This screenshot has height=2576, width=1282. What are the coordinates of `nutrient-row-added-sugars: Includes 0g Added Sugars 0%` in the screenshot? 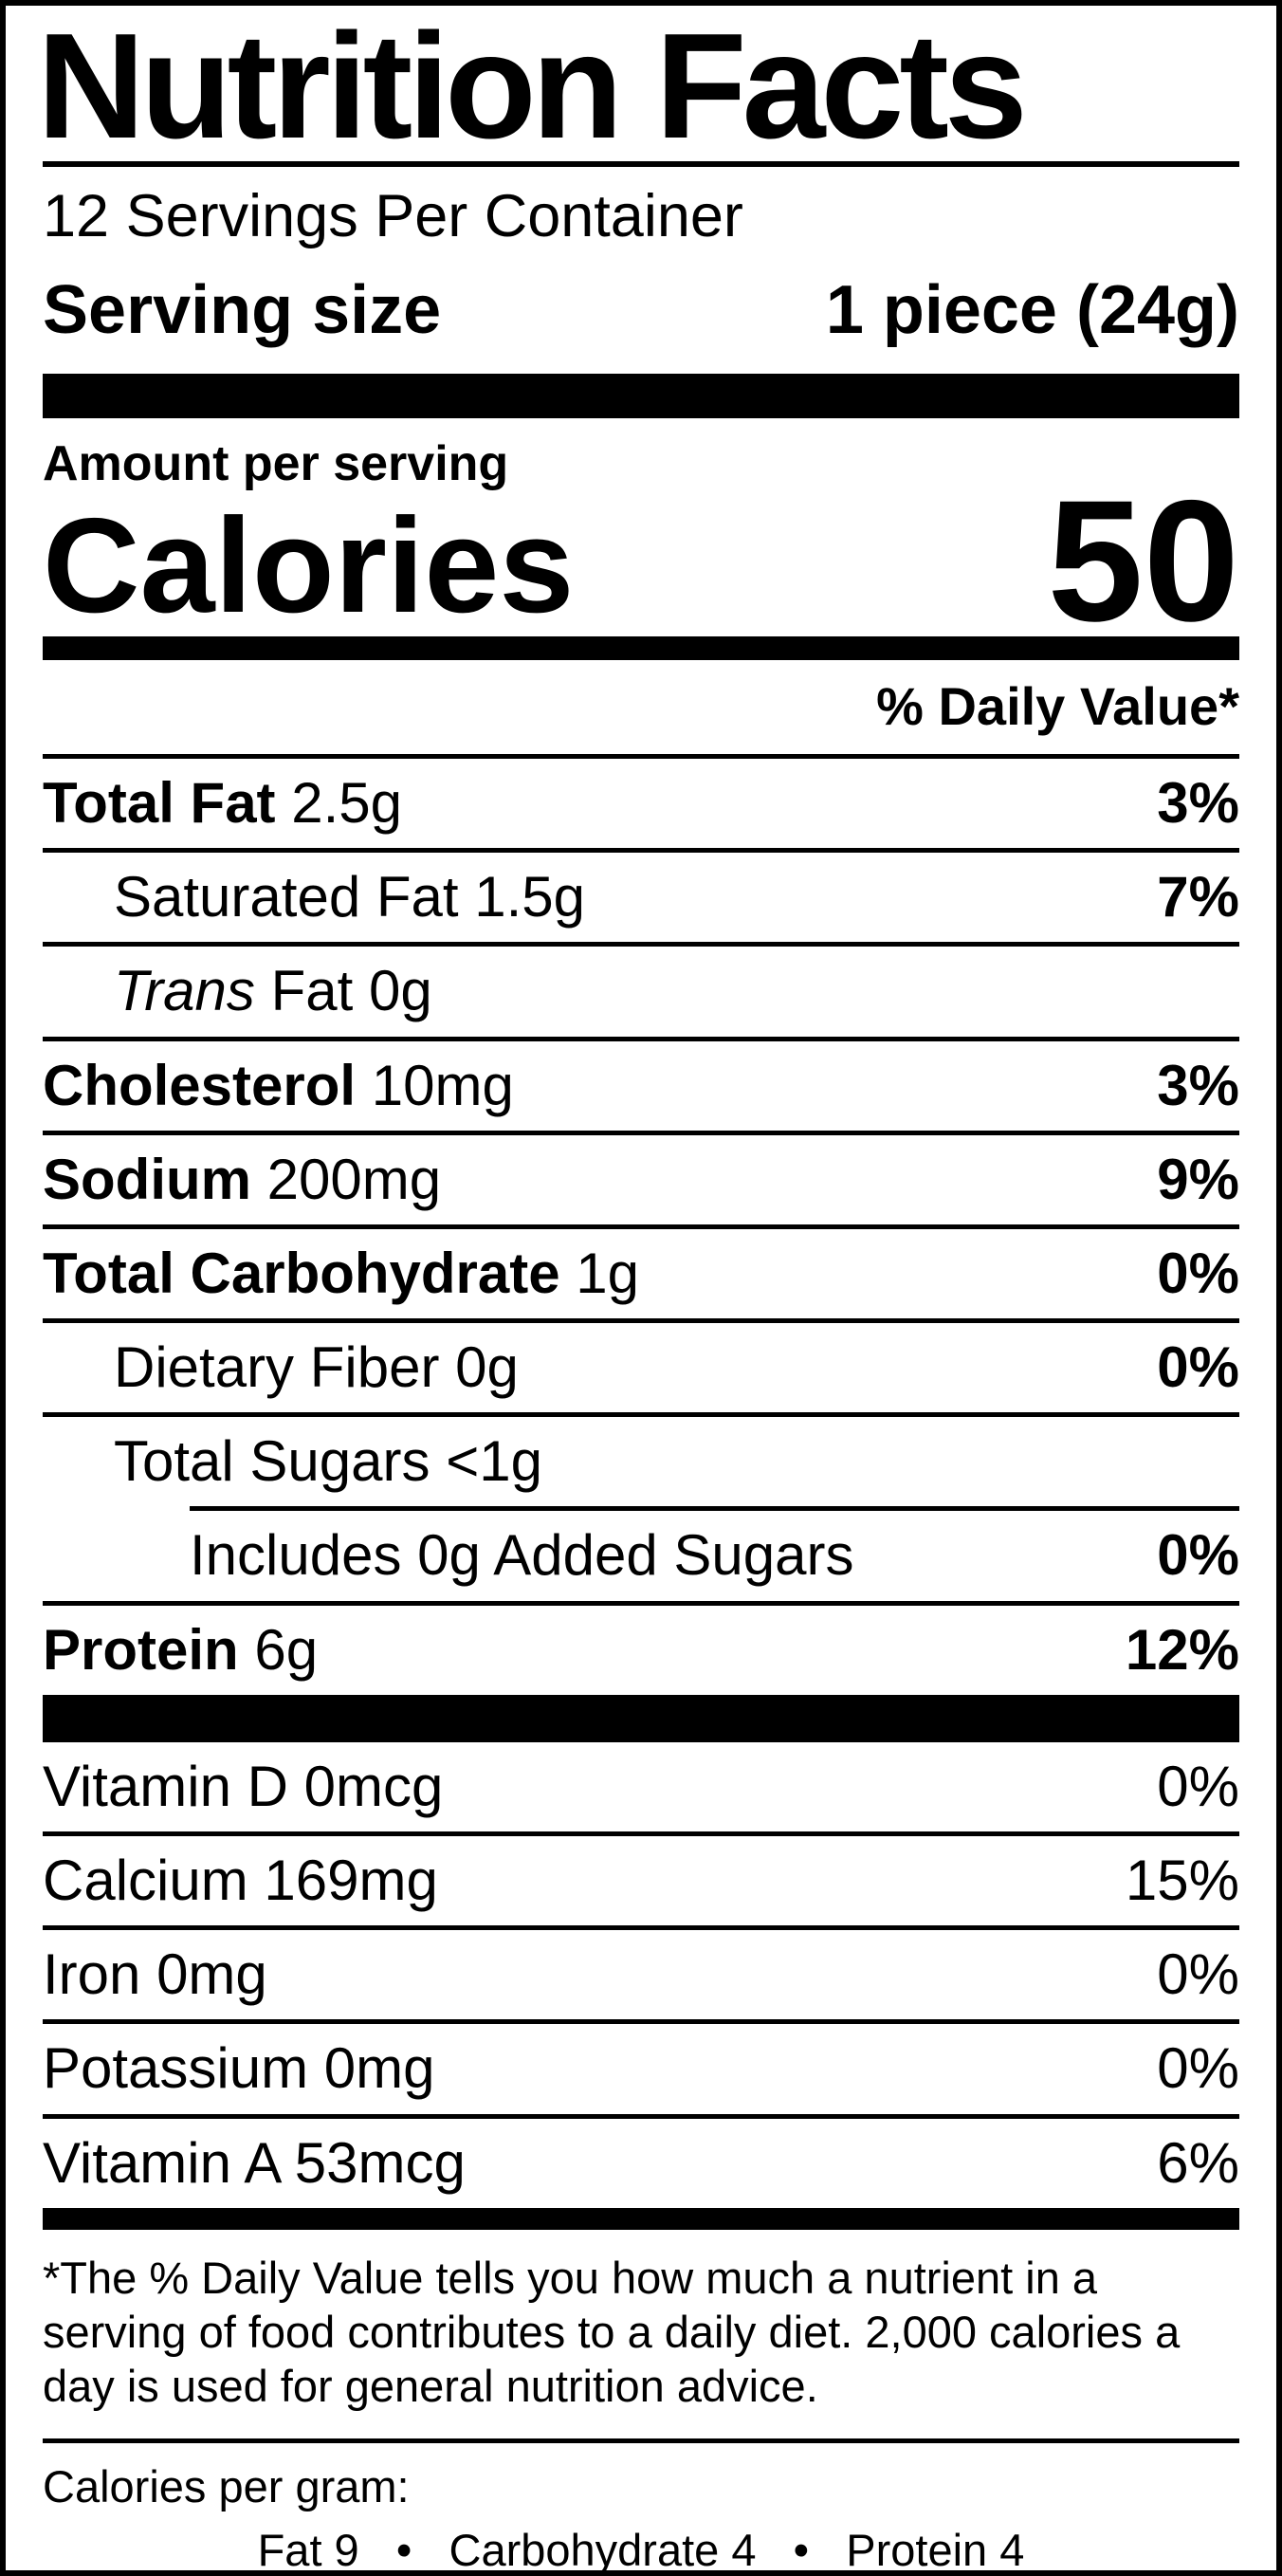 It's located at (714, 1553).